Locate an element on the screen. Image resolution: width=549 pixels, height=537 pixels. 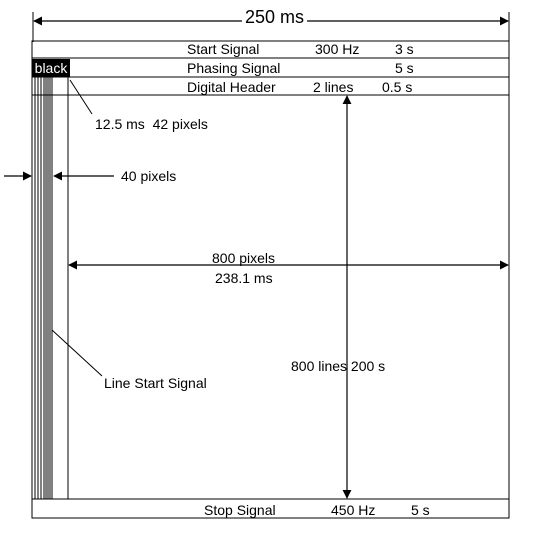
total-width-label: 250 ms is located at coordinates (275, 17).